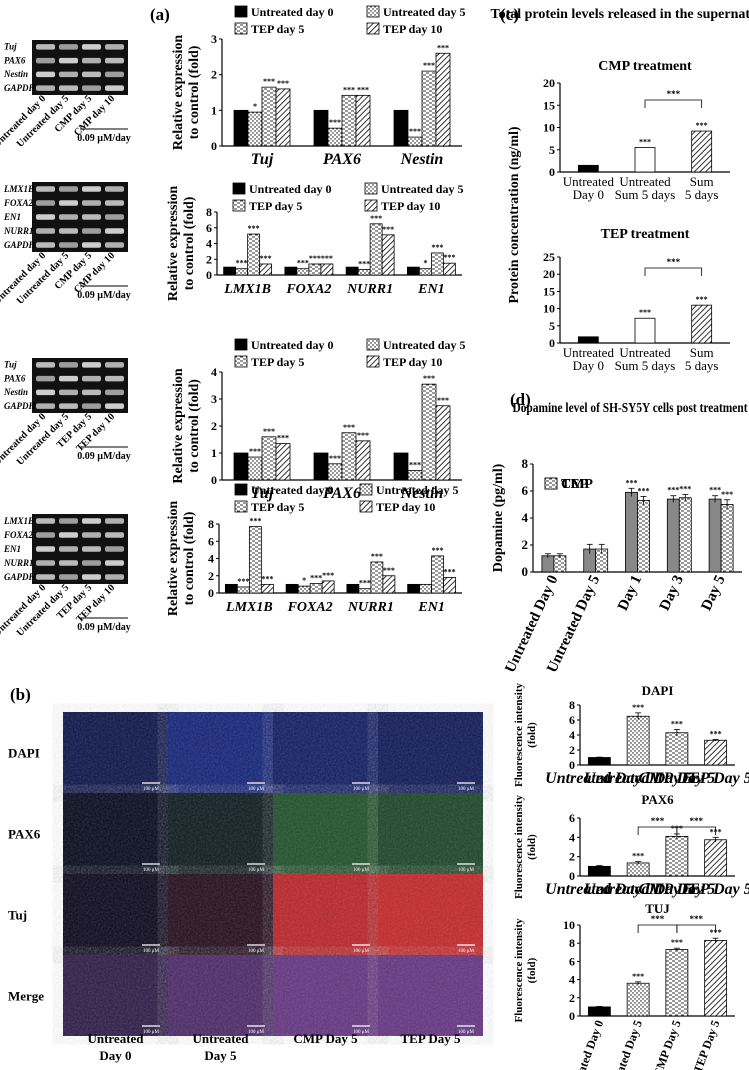  What do you see at coordinates (532, 970) in the screenshot?
I see `y-axis-label-line: (fold)` at bounding box center [532, 970].